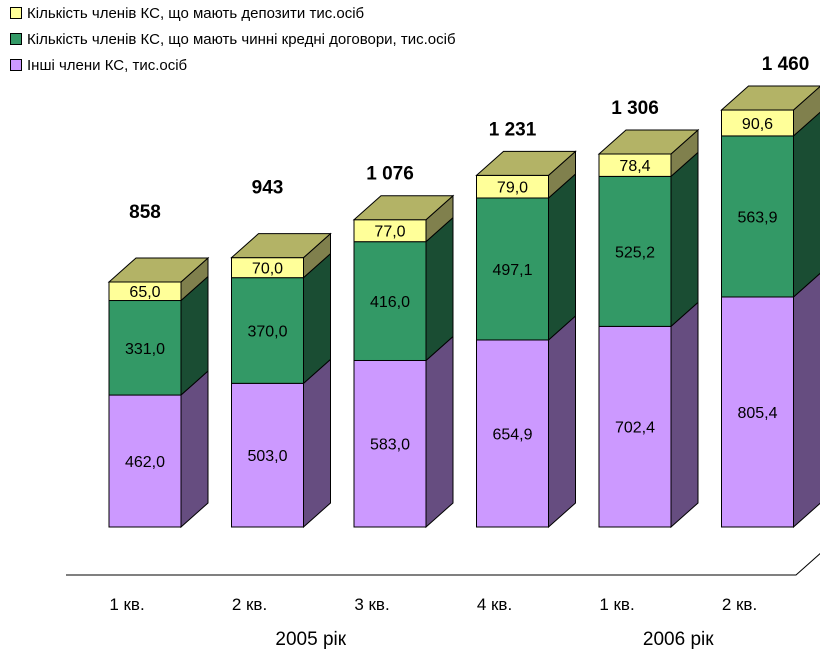  What do you see at coordinates (494, 604) in the screenshot?
I see `category-label-3: 4 кв.` at bounding box center [494, 604].